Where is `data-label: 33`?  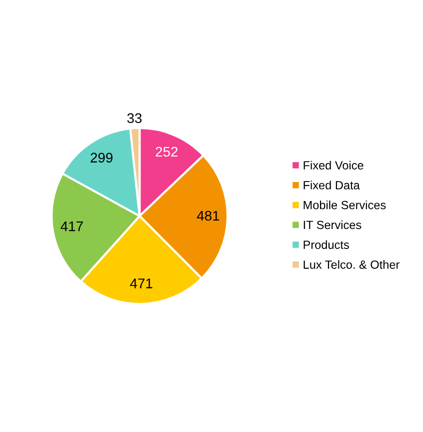 data-label: 33 is located at coordinates (134, 118).